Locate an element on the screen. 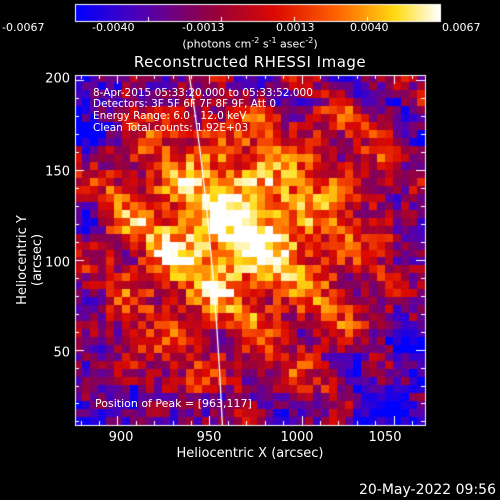 Image resolution: width=500 pixels, height=500 pixels. y-tick-label: 100 is located at coordinates (57, 263).